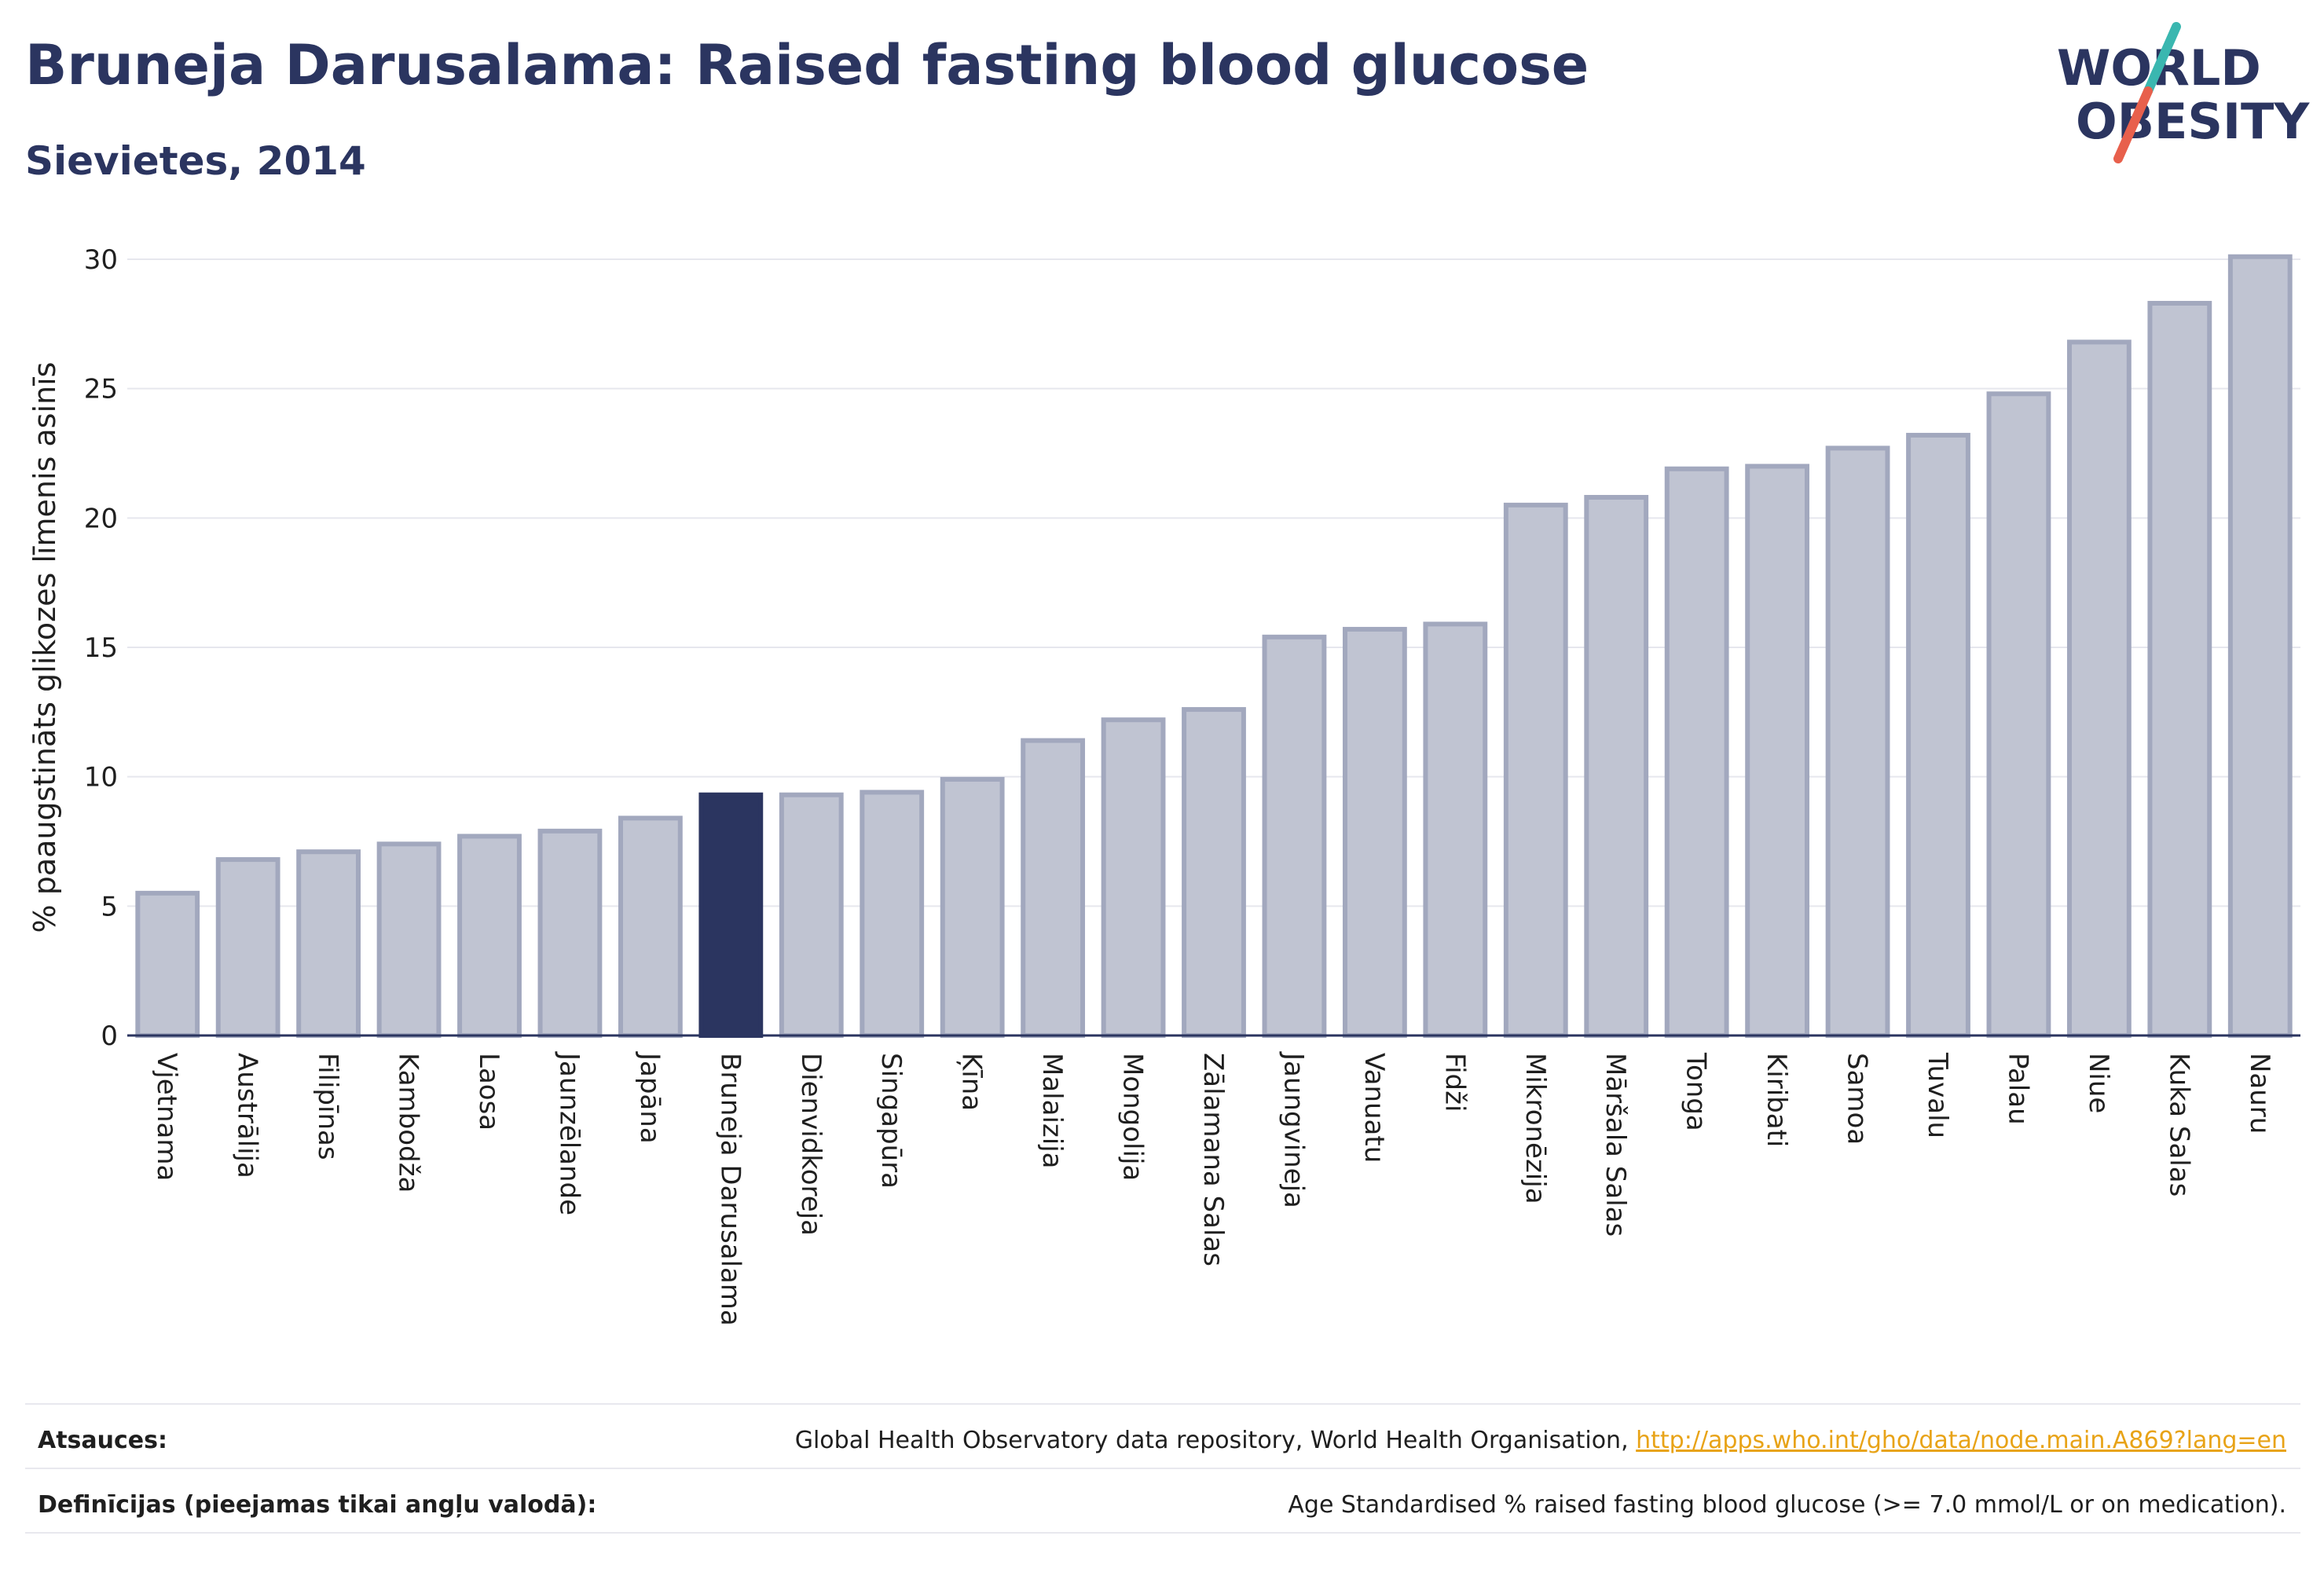 The image size is (2324, 1576). I want to click on x-tick-label: Niue, so click(2098, 1083).